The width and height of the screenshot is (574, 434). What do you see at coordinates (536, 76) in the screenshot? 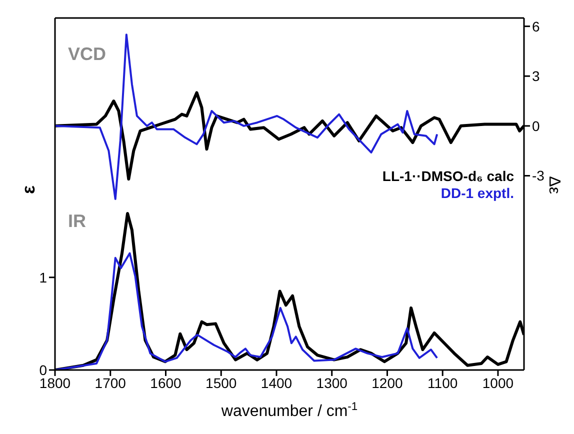
I see `y2-tick-label: 3` at bounding box center [536, 76].